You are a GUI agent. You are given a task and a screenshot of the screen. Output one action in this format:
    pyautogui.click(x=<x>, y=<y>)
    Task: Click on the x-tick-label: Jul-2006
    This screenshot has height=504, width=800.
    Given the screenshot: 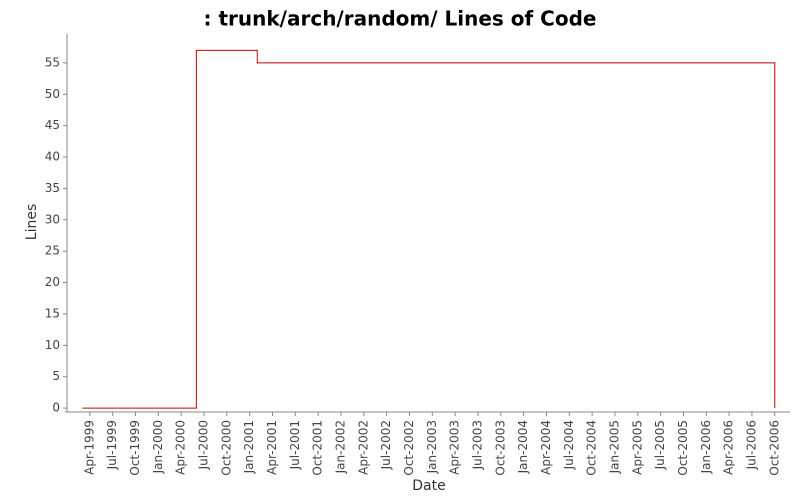 What is the action you would take?
    pyautogui.click(x=751, y=445)
    